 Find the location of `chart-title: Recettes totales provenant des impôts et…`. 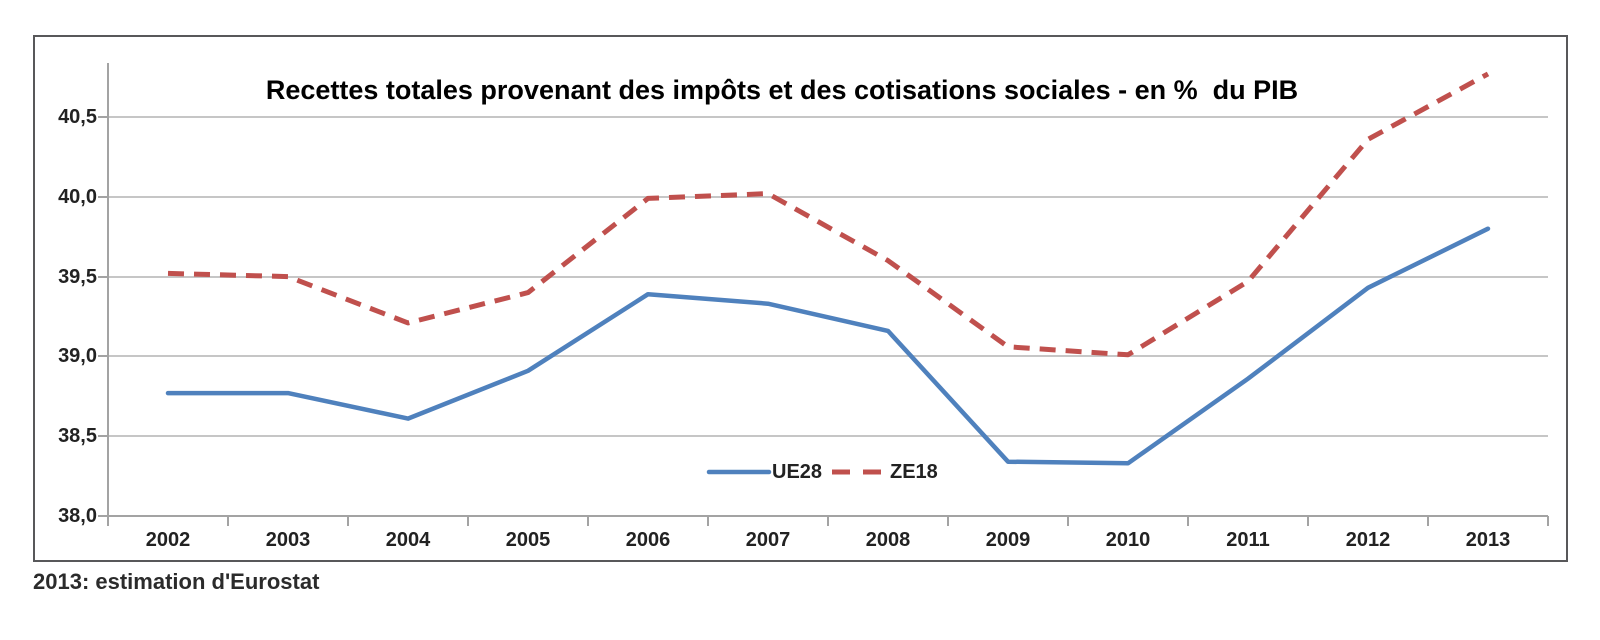

chart-title: Recettes totales provenant des impôts et… is located at coordinates (782, 90).